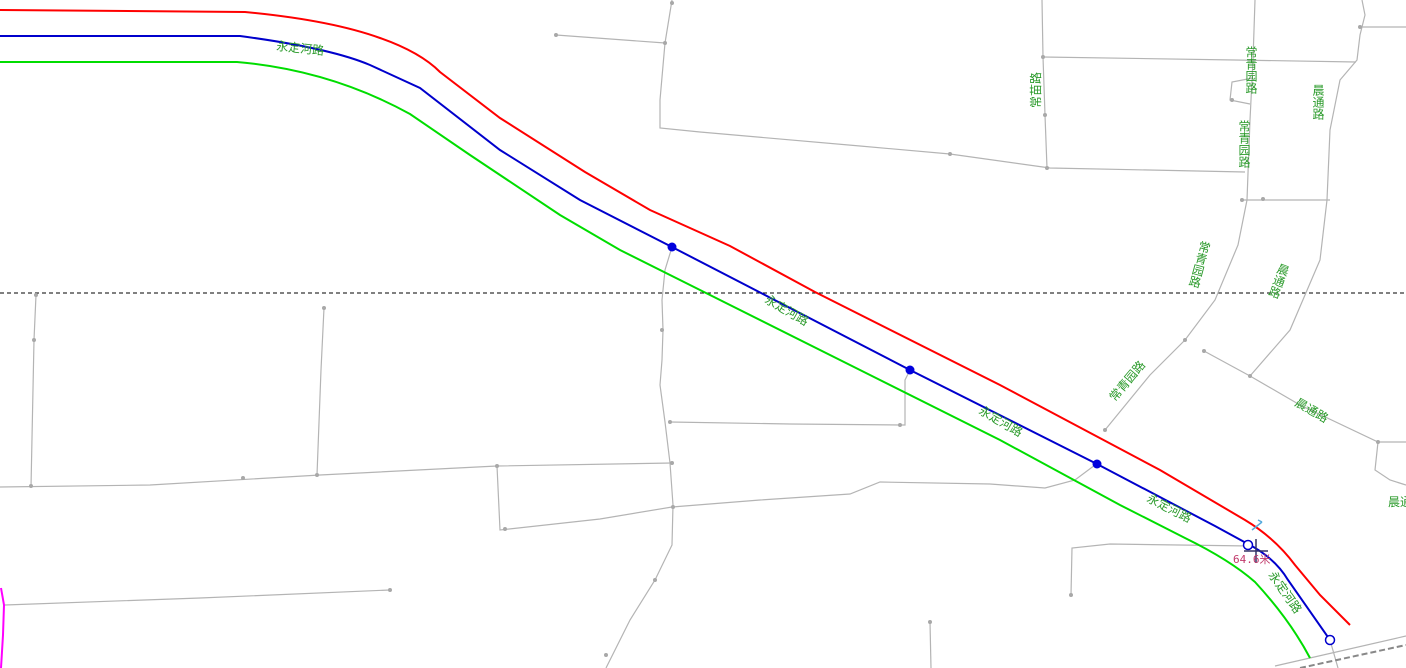 This screenshot has width=1406, height=668. Describe the element at coordinates (1397, 502) in the screenshot. I see `road-label-chentong: 晨通` at that location.